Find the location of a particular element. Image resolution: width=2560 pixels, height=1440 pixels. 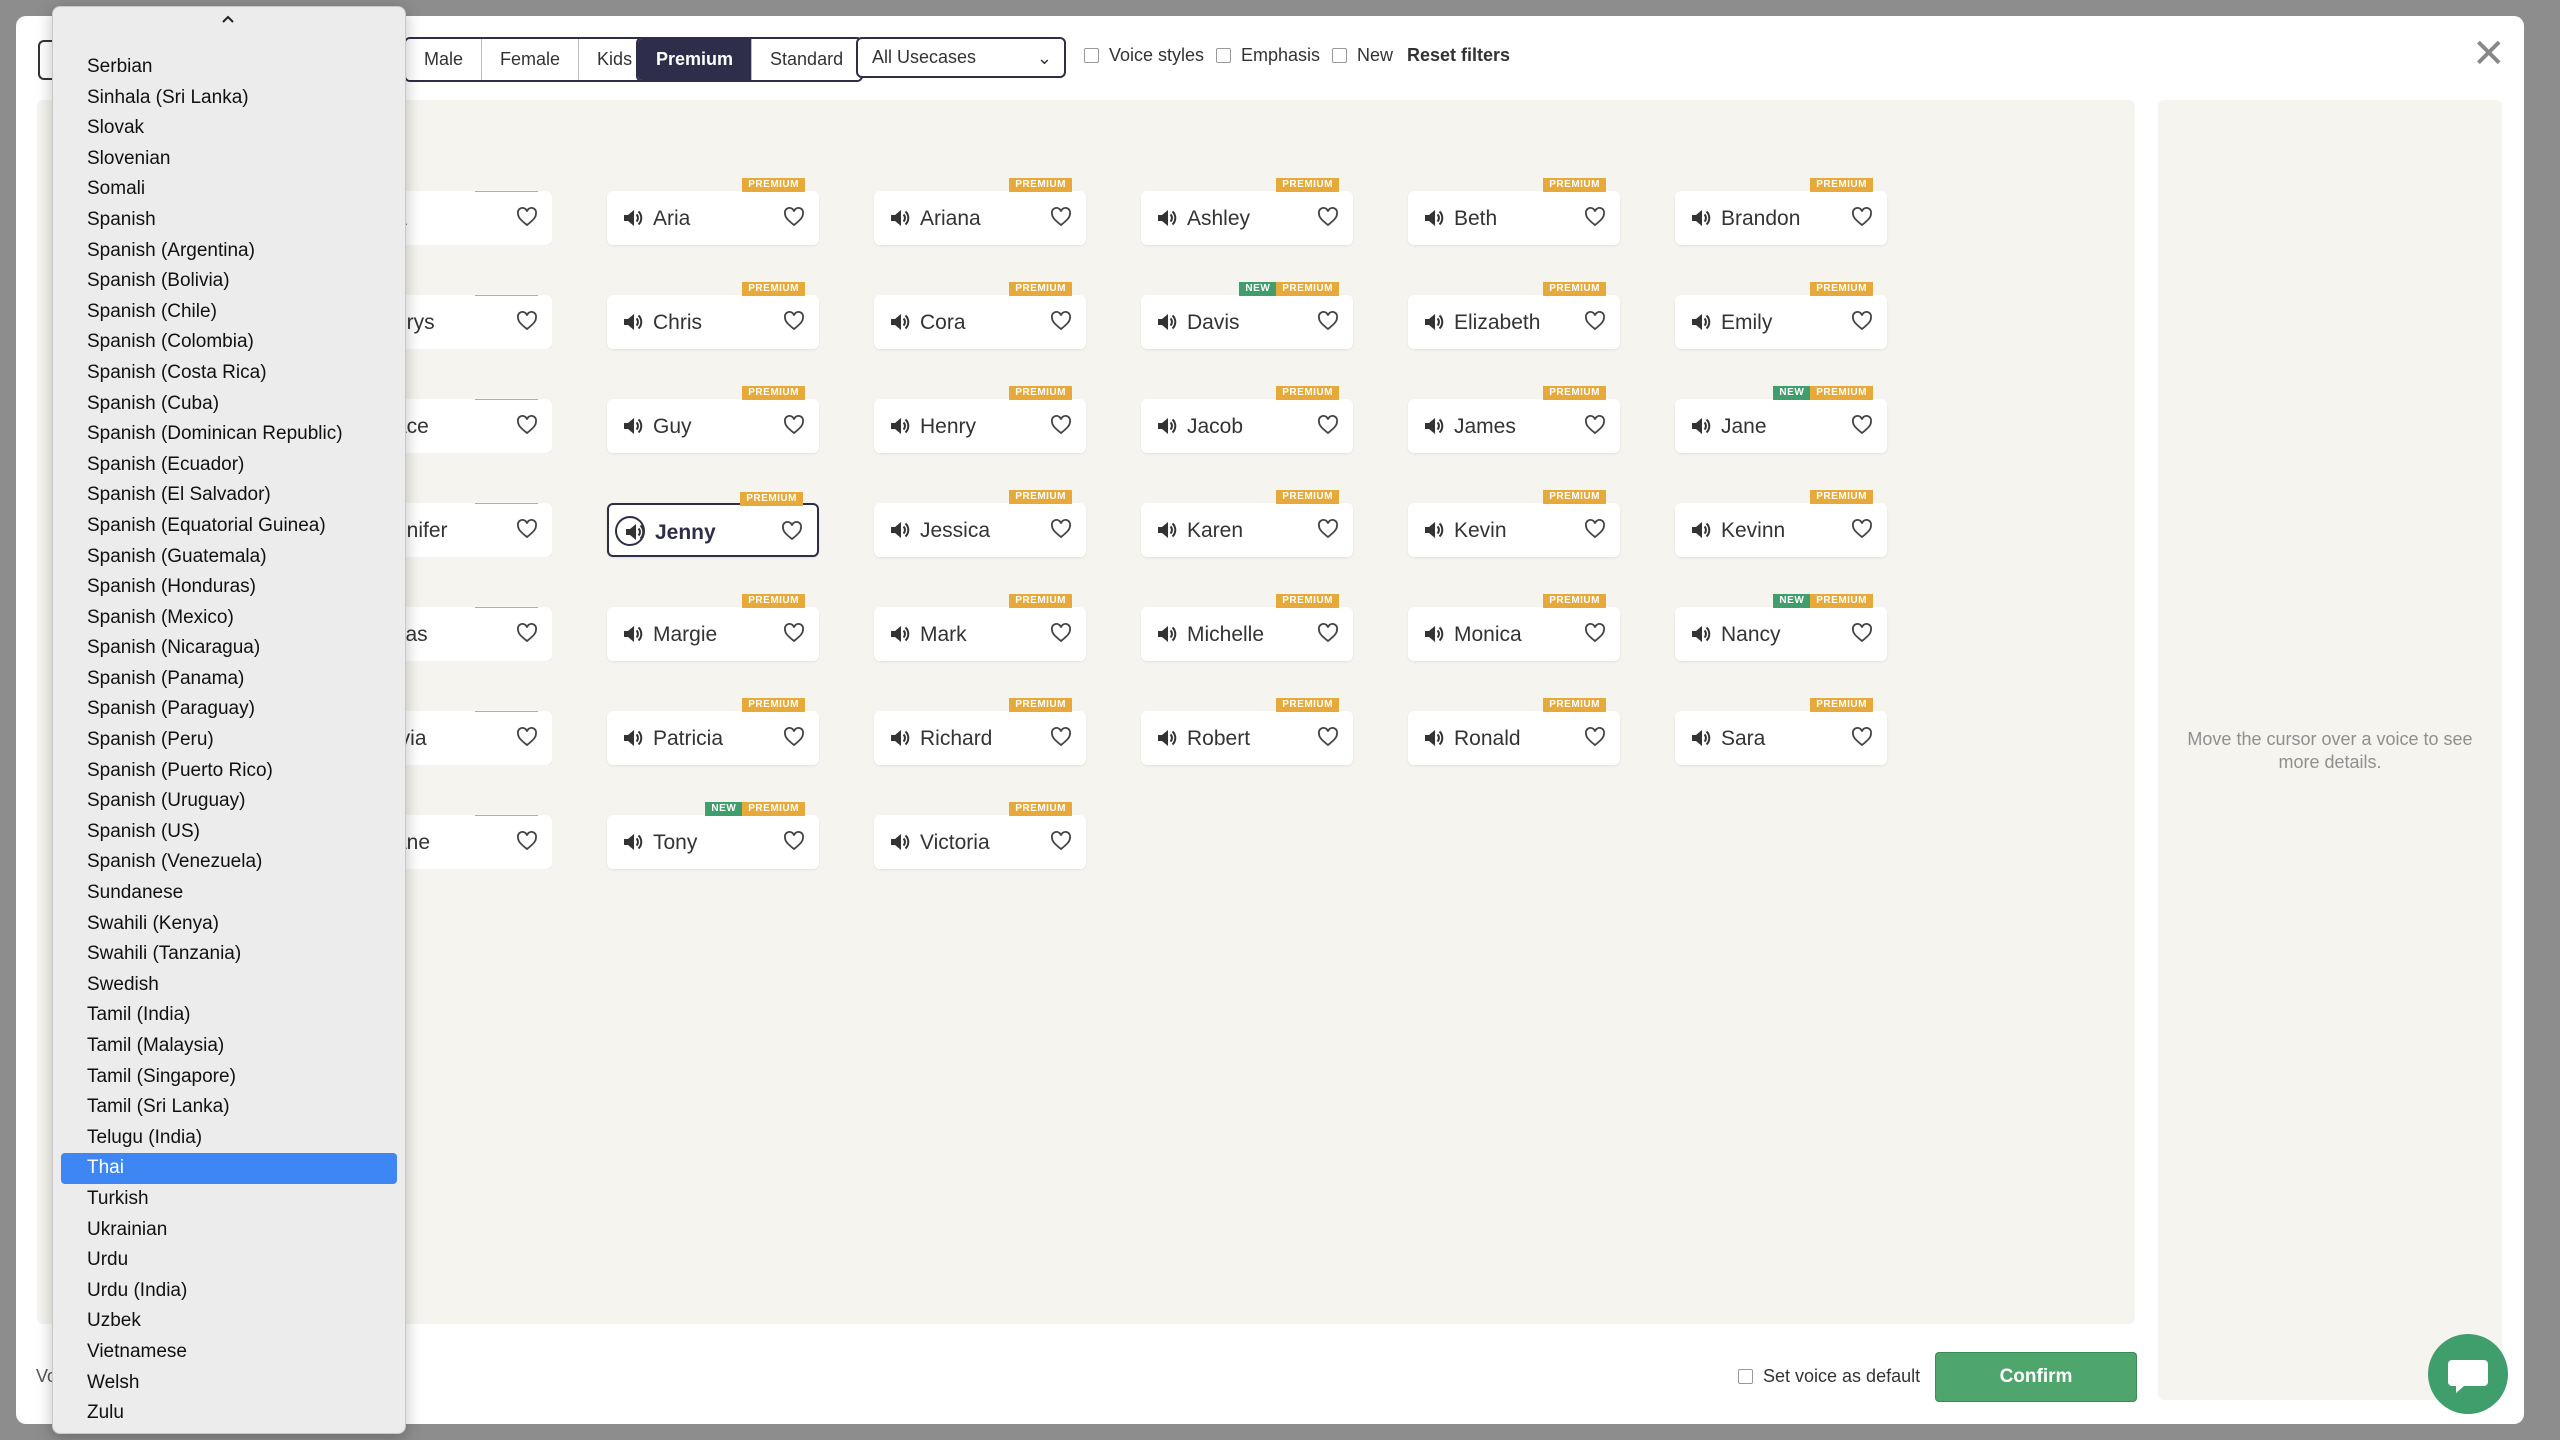

voice-card: PREMIUM ivia is located at coordinates (476, 738).